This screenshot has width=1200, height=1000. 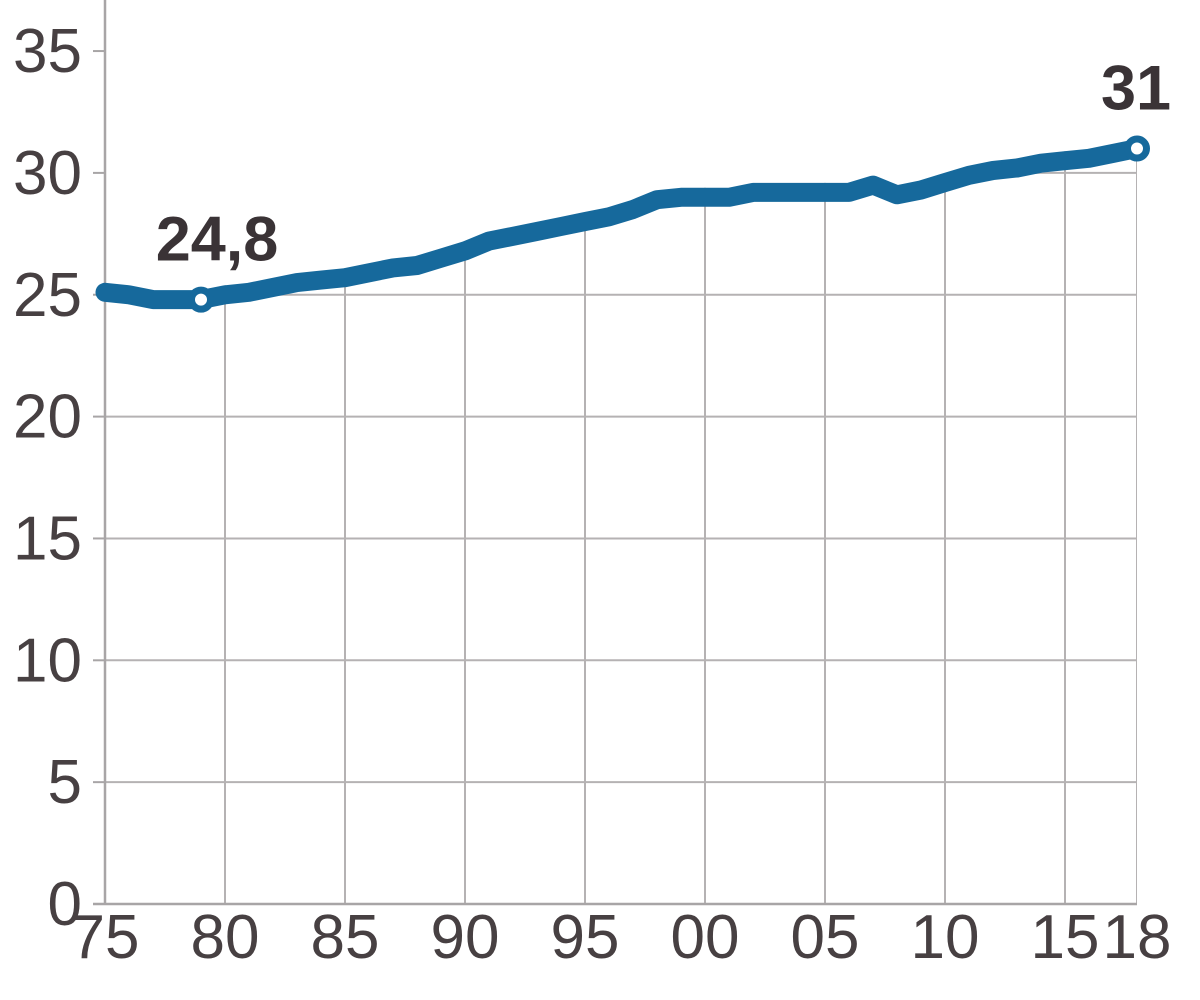 What do you see at coordinates (47, 173) in the screenshot?
I see `y-tick-label: 30` at bounding box center [47, 173].